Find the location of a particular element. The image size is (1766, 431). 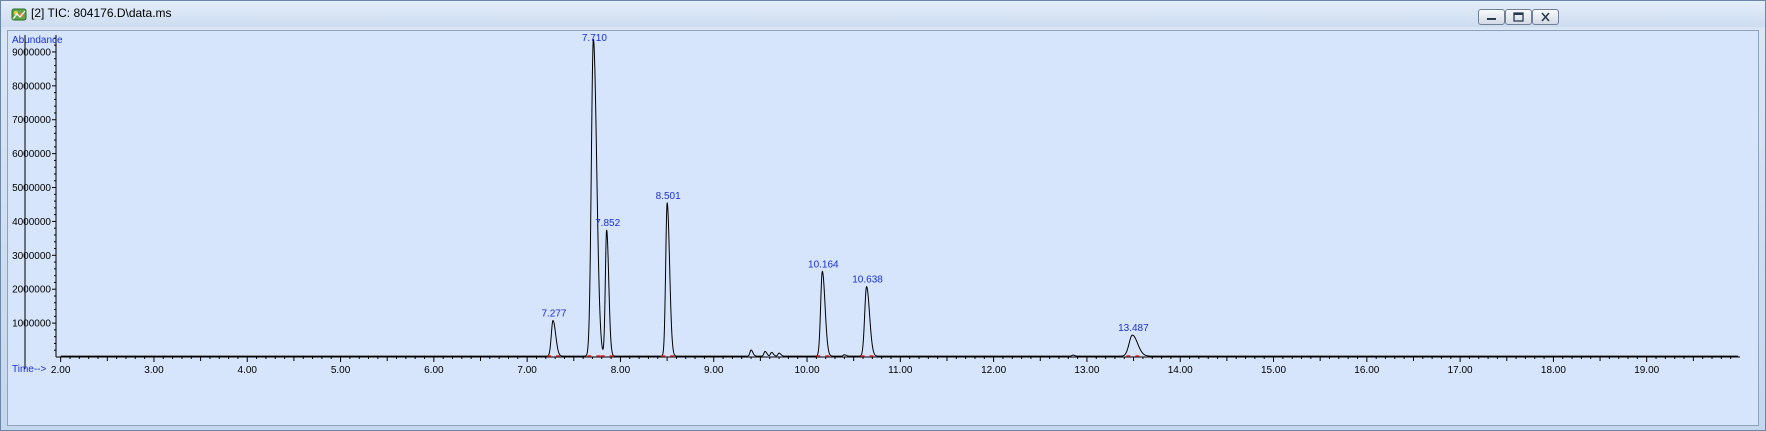

x-tick-label: 13.00 is located at coordinates (1086, 370).